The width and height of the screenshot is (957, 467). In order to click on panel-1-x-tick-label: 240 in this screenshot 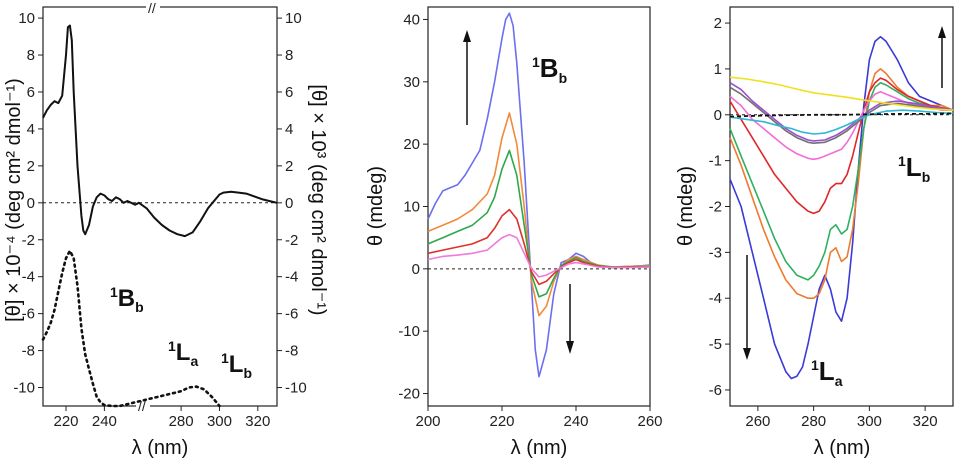, I will do `click(104, 421)`.